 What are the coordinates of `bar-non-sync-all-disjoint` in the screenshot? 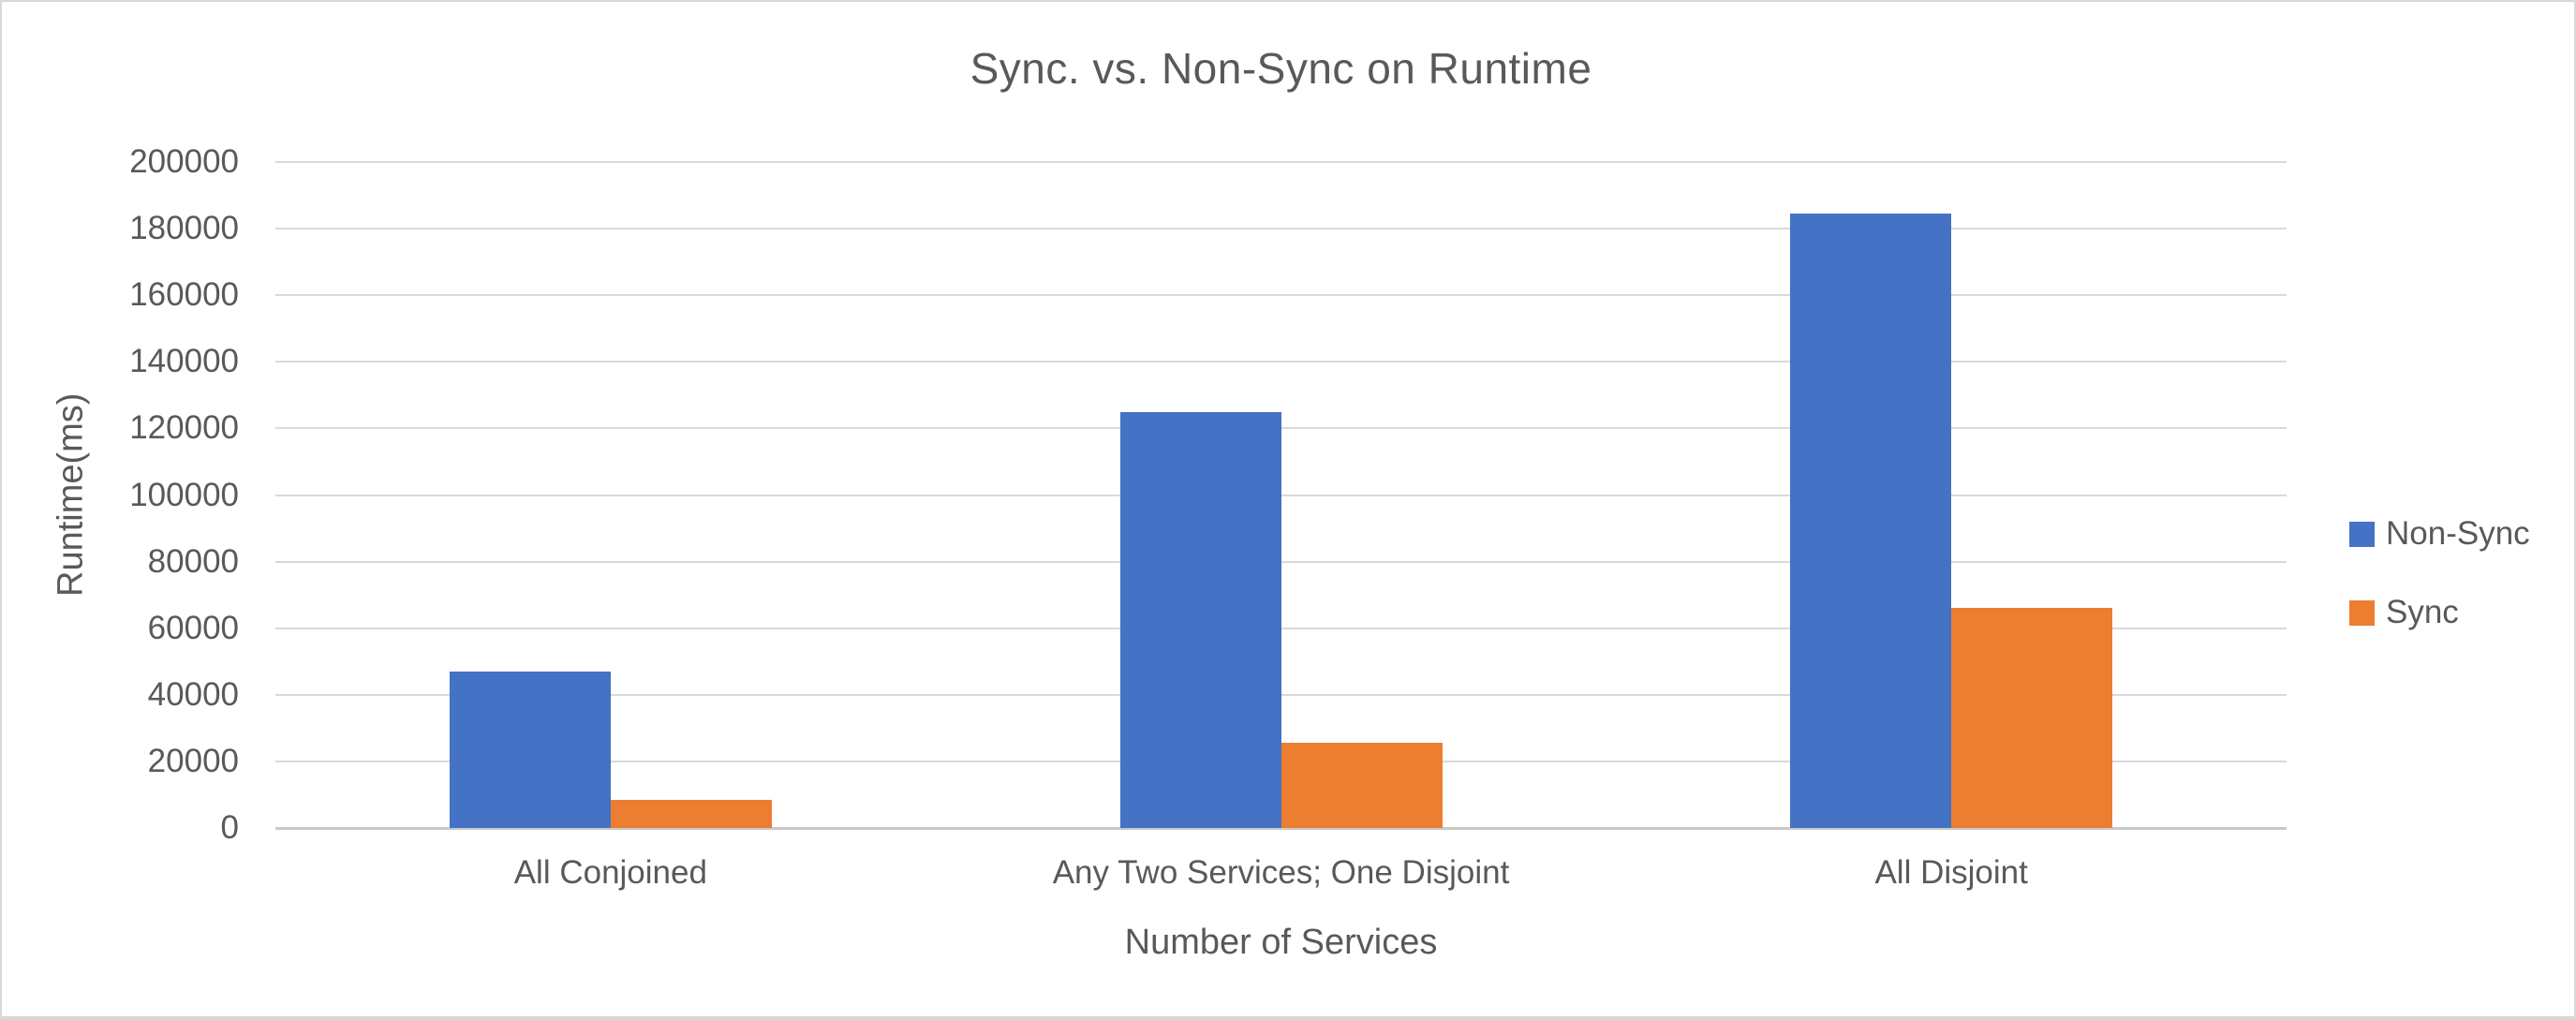 It's located at (1871, 521).